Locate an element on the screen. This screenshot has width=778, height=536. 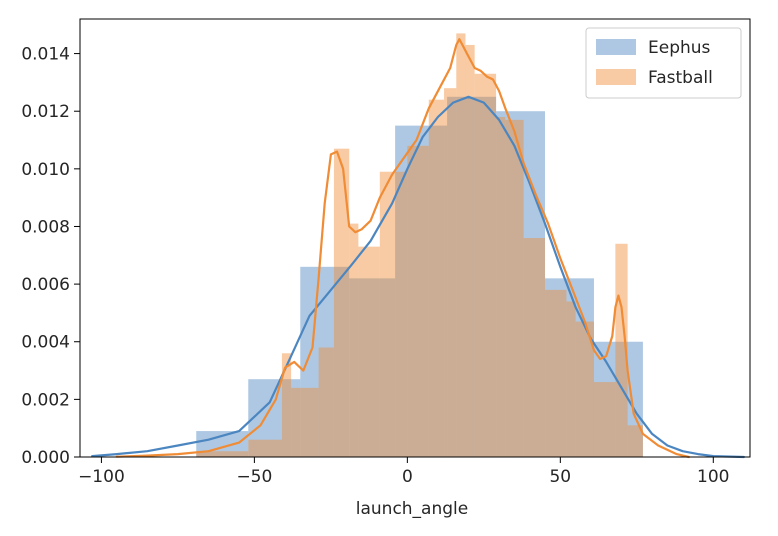
legend: Eephus Fastball is located at coordinates (663, 63).